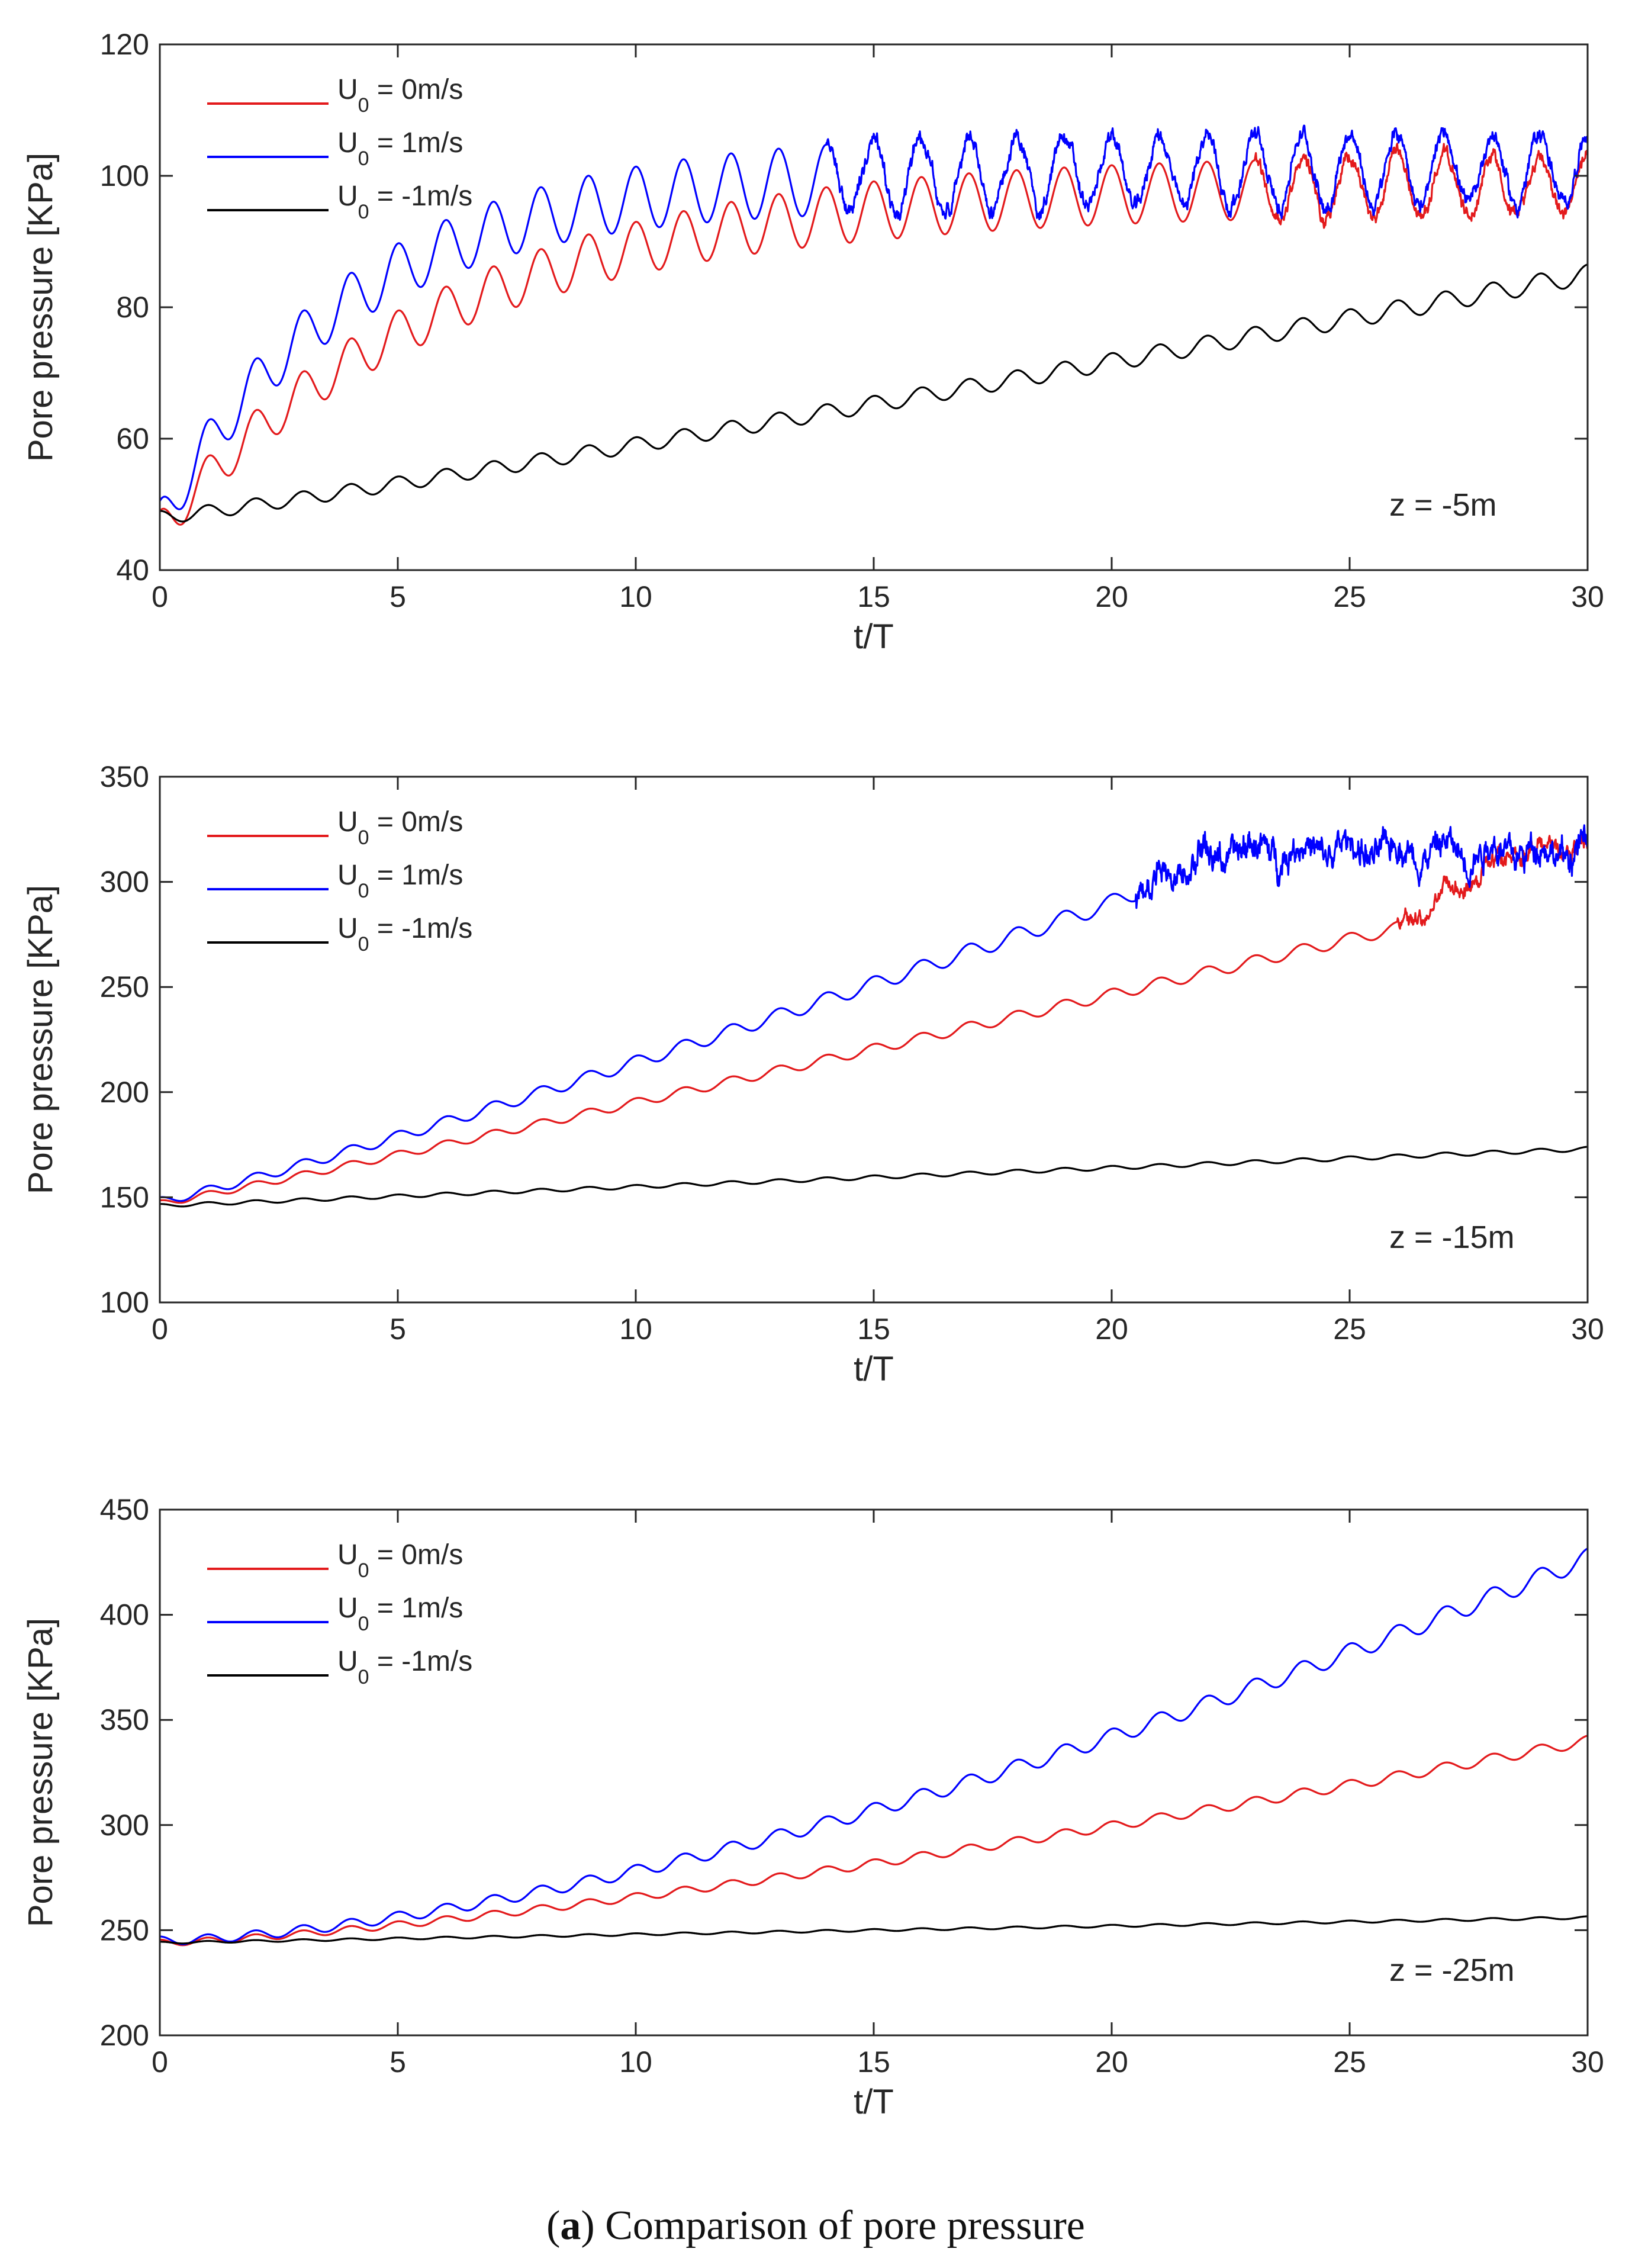 This screenshot has width=1632, height=2268. I want to click on y-tick-label: 300, so click(124, 882).